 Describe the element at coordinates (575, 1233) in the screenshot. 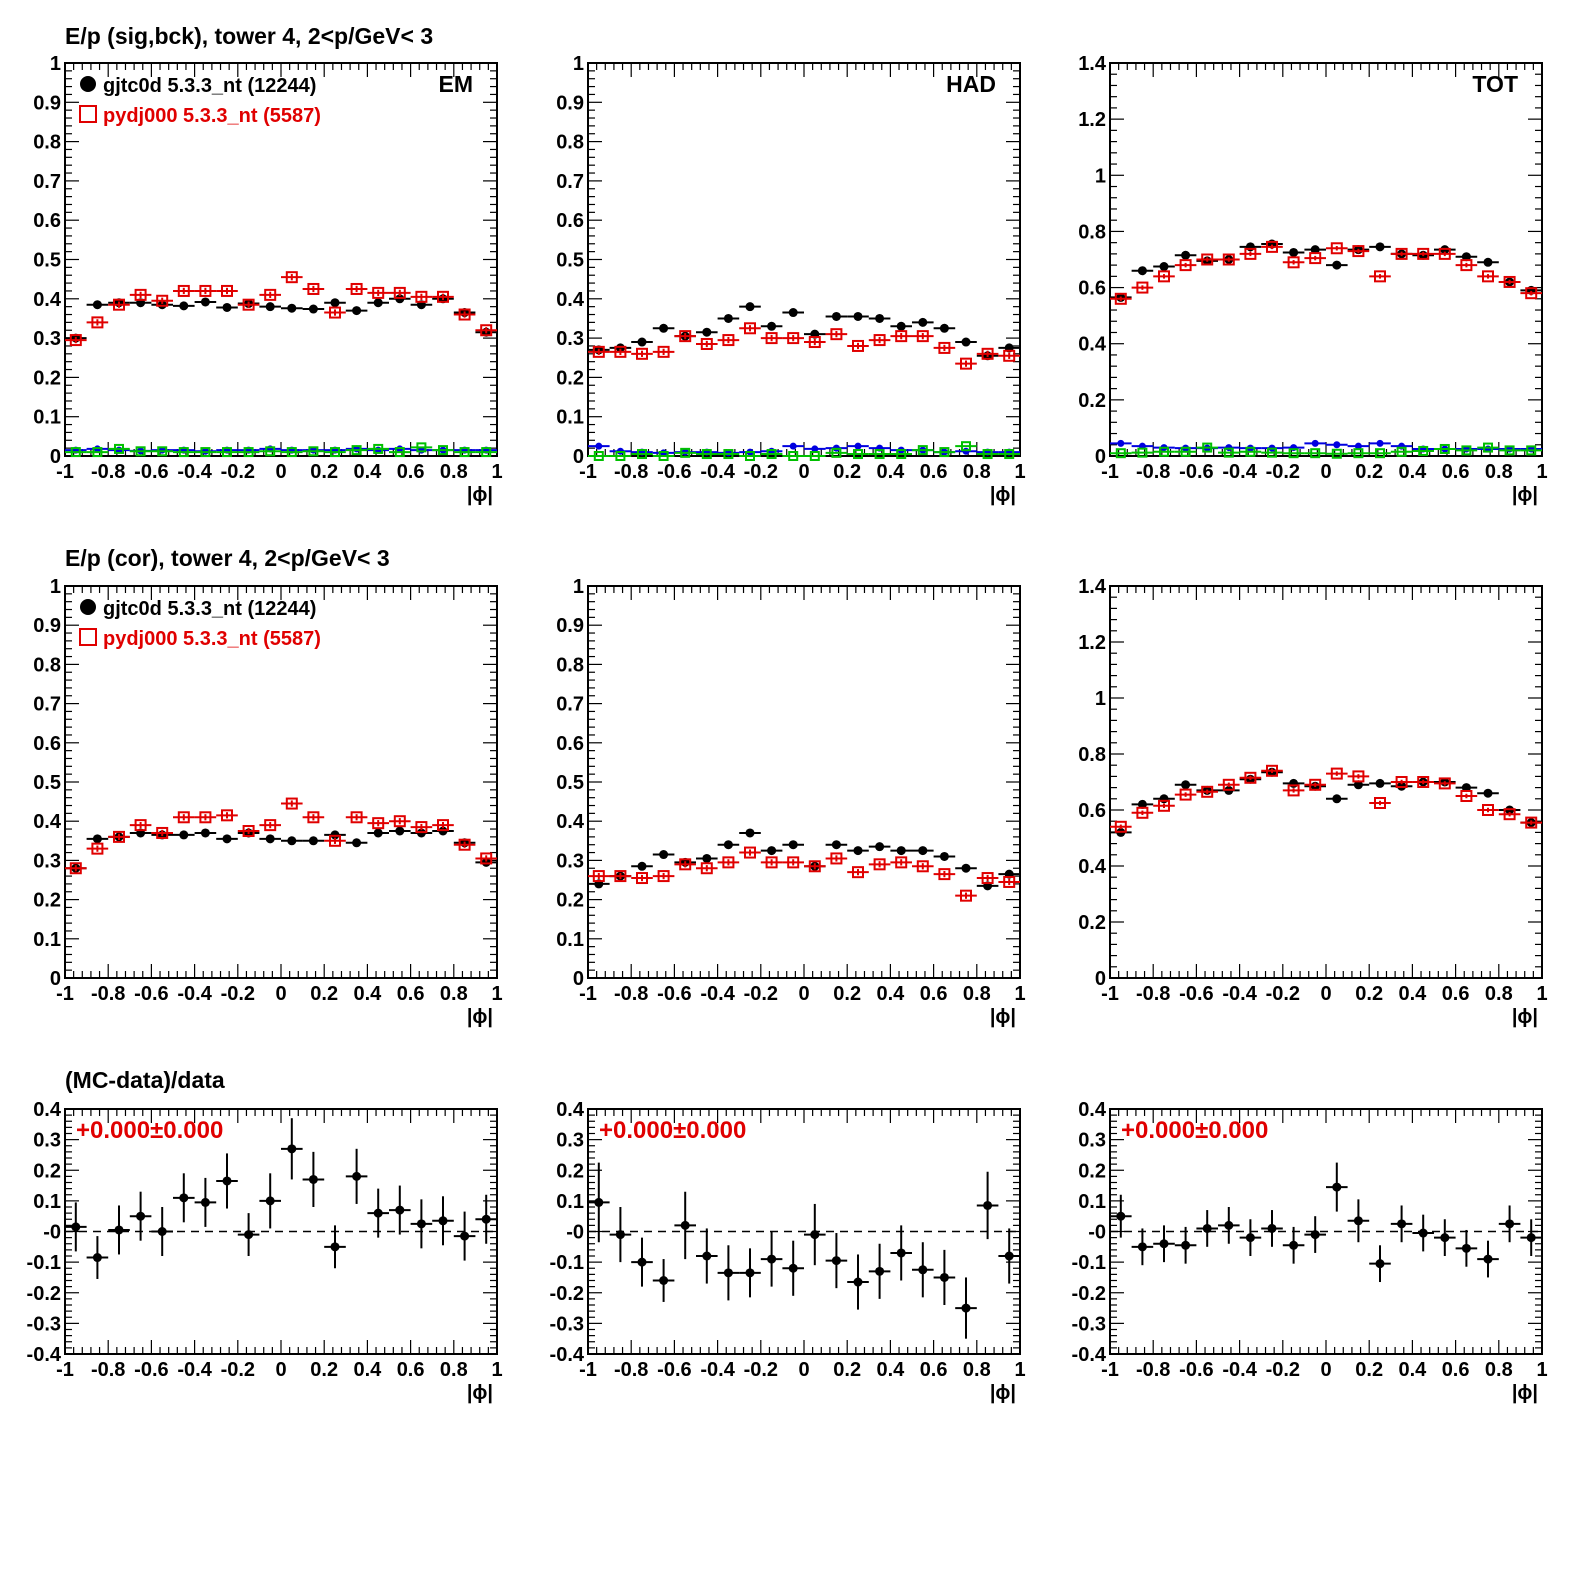

I see `y-tick-label: -0` at that location.